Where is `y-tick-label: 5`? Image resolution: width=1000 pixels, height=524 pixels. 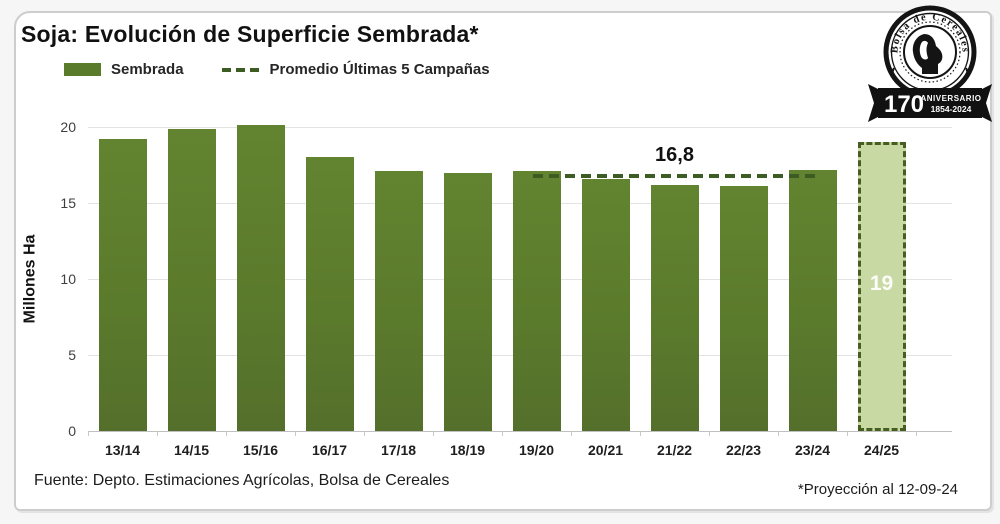
y-tick-label: 5 is located at coordinates (72, 355).